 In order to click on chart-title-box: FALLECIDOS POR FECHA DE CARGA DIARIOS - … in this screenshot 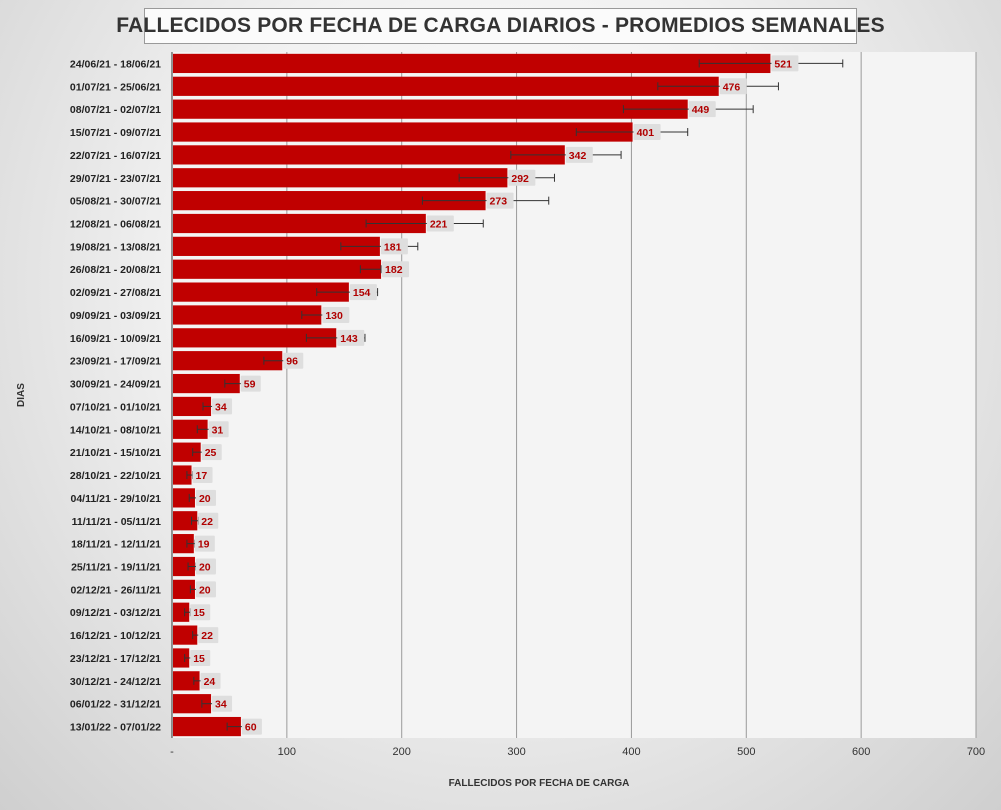, I will do `click(500, 26)`.